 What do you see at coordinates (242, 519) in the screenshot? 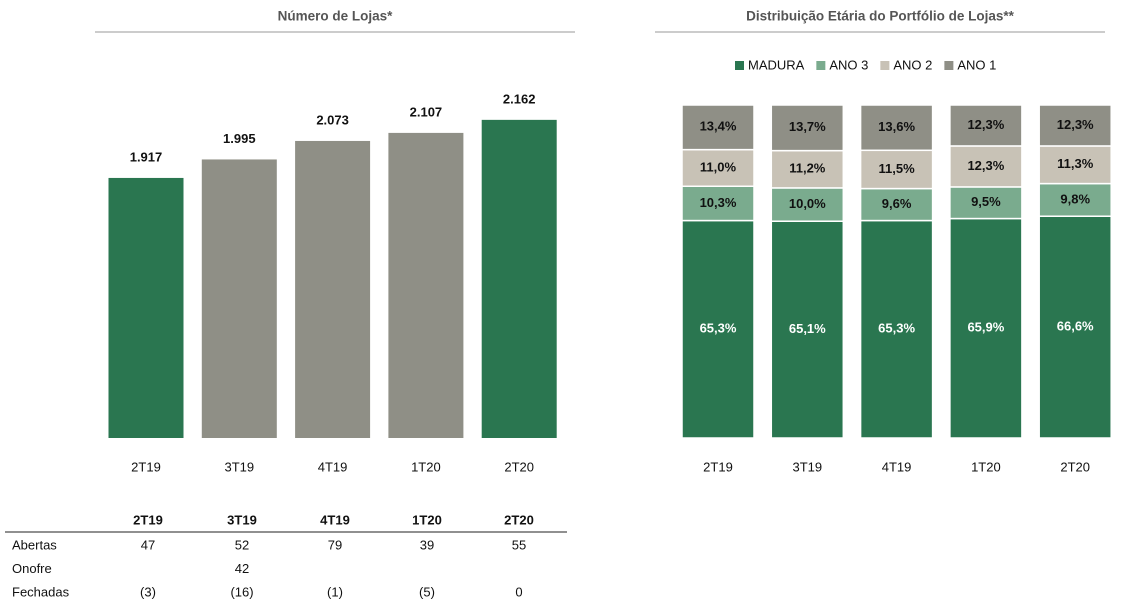
I see `table-header: 3T19` at bounding box center [242, 519].